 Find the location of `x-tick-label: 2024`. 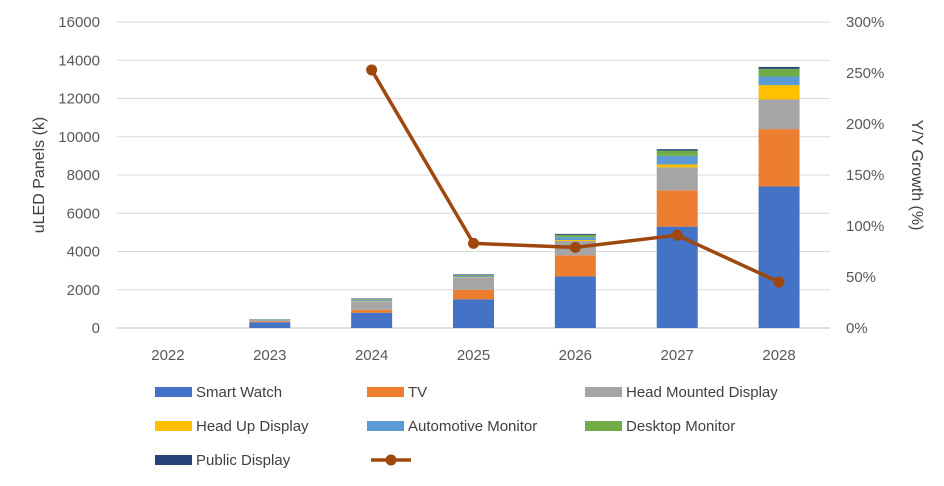

x-tick-label: 2024 is located at coordinates (371, 355).